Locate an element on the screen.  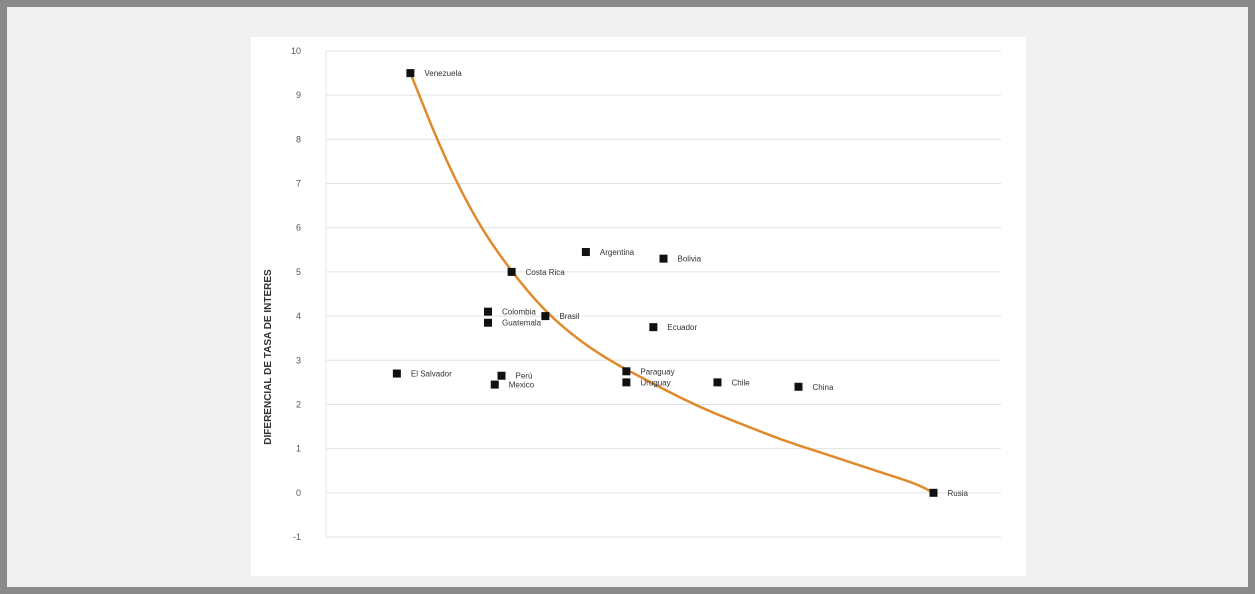
point-label: Costa Rica is located at coordinates (546, 272).